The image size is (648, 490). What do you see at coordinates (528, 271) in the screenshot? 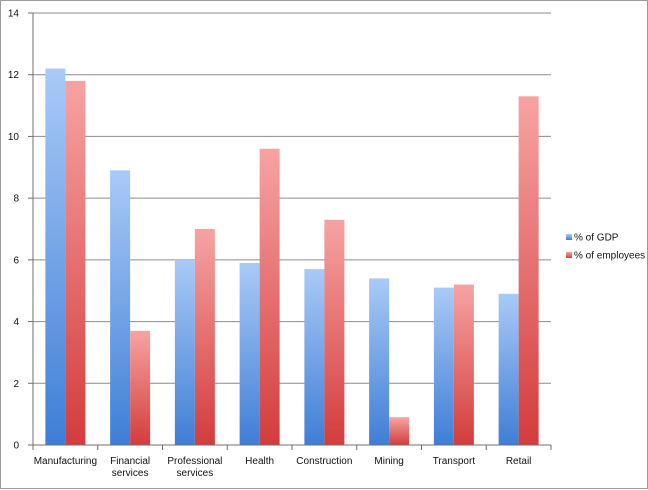
I see `bar--of-employees-retail` at bounding box center [528, 271].